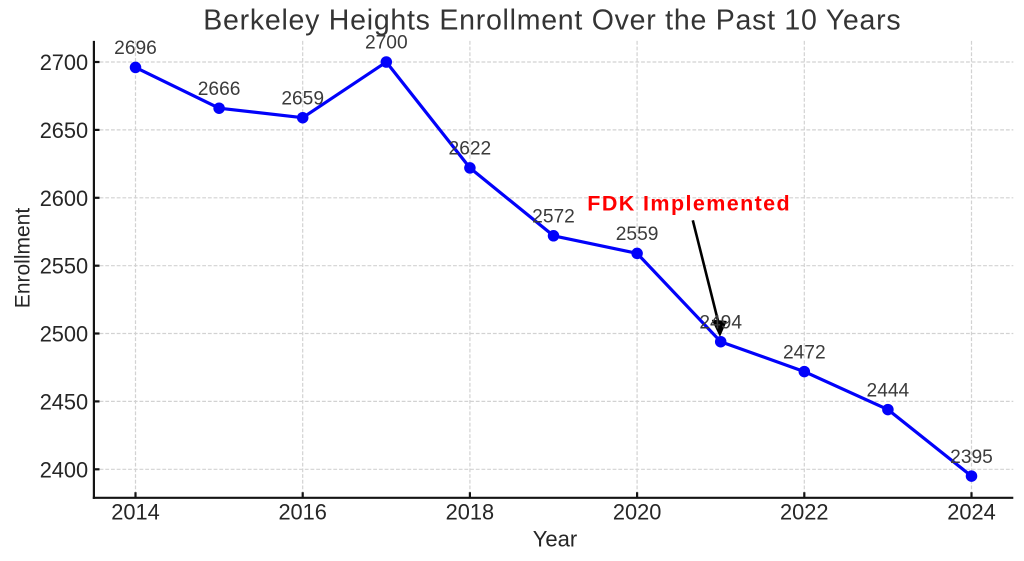 The image size is (1024, 561). Describe the element at coordinates (64, 334) in the screenshot. I see `svg-text: 2500` at that location.